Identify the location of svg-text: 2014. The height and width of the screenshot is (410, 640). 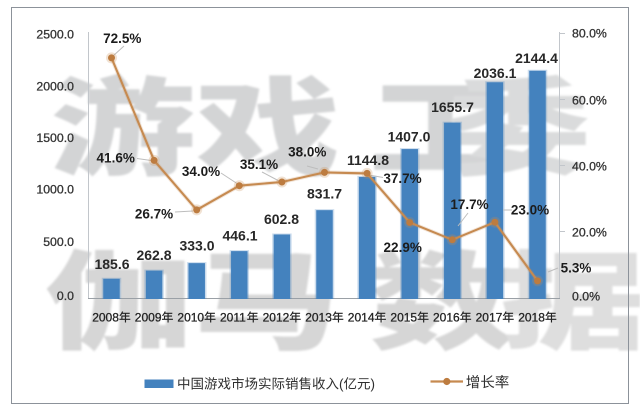
(361, 318).